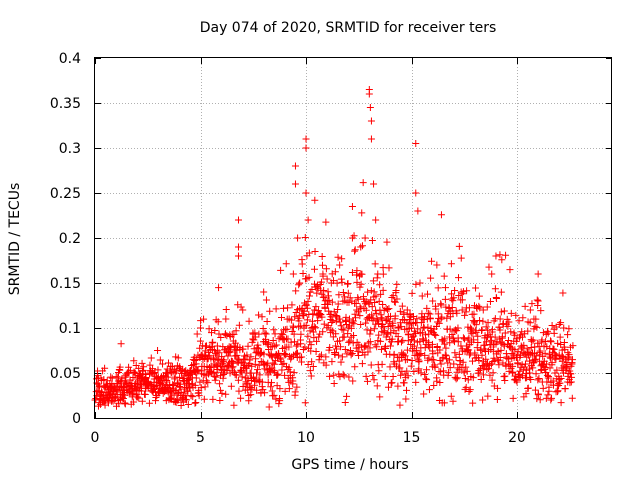  Describe the element at coordinates (65, 374) in the screenshot. I see `y-tick-label: 0.05` at that location.